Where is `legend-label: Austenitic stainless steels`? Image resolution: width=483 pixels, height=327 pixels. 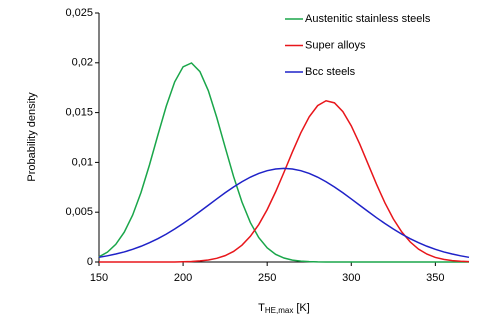
legend-label: Austenitic stainless steels is located at coordinates (368, 19).